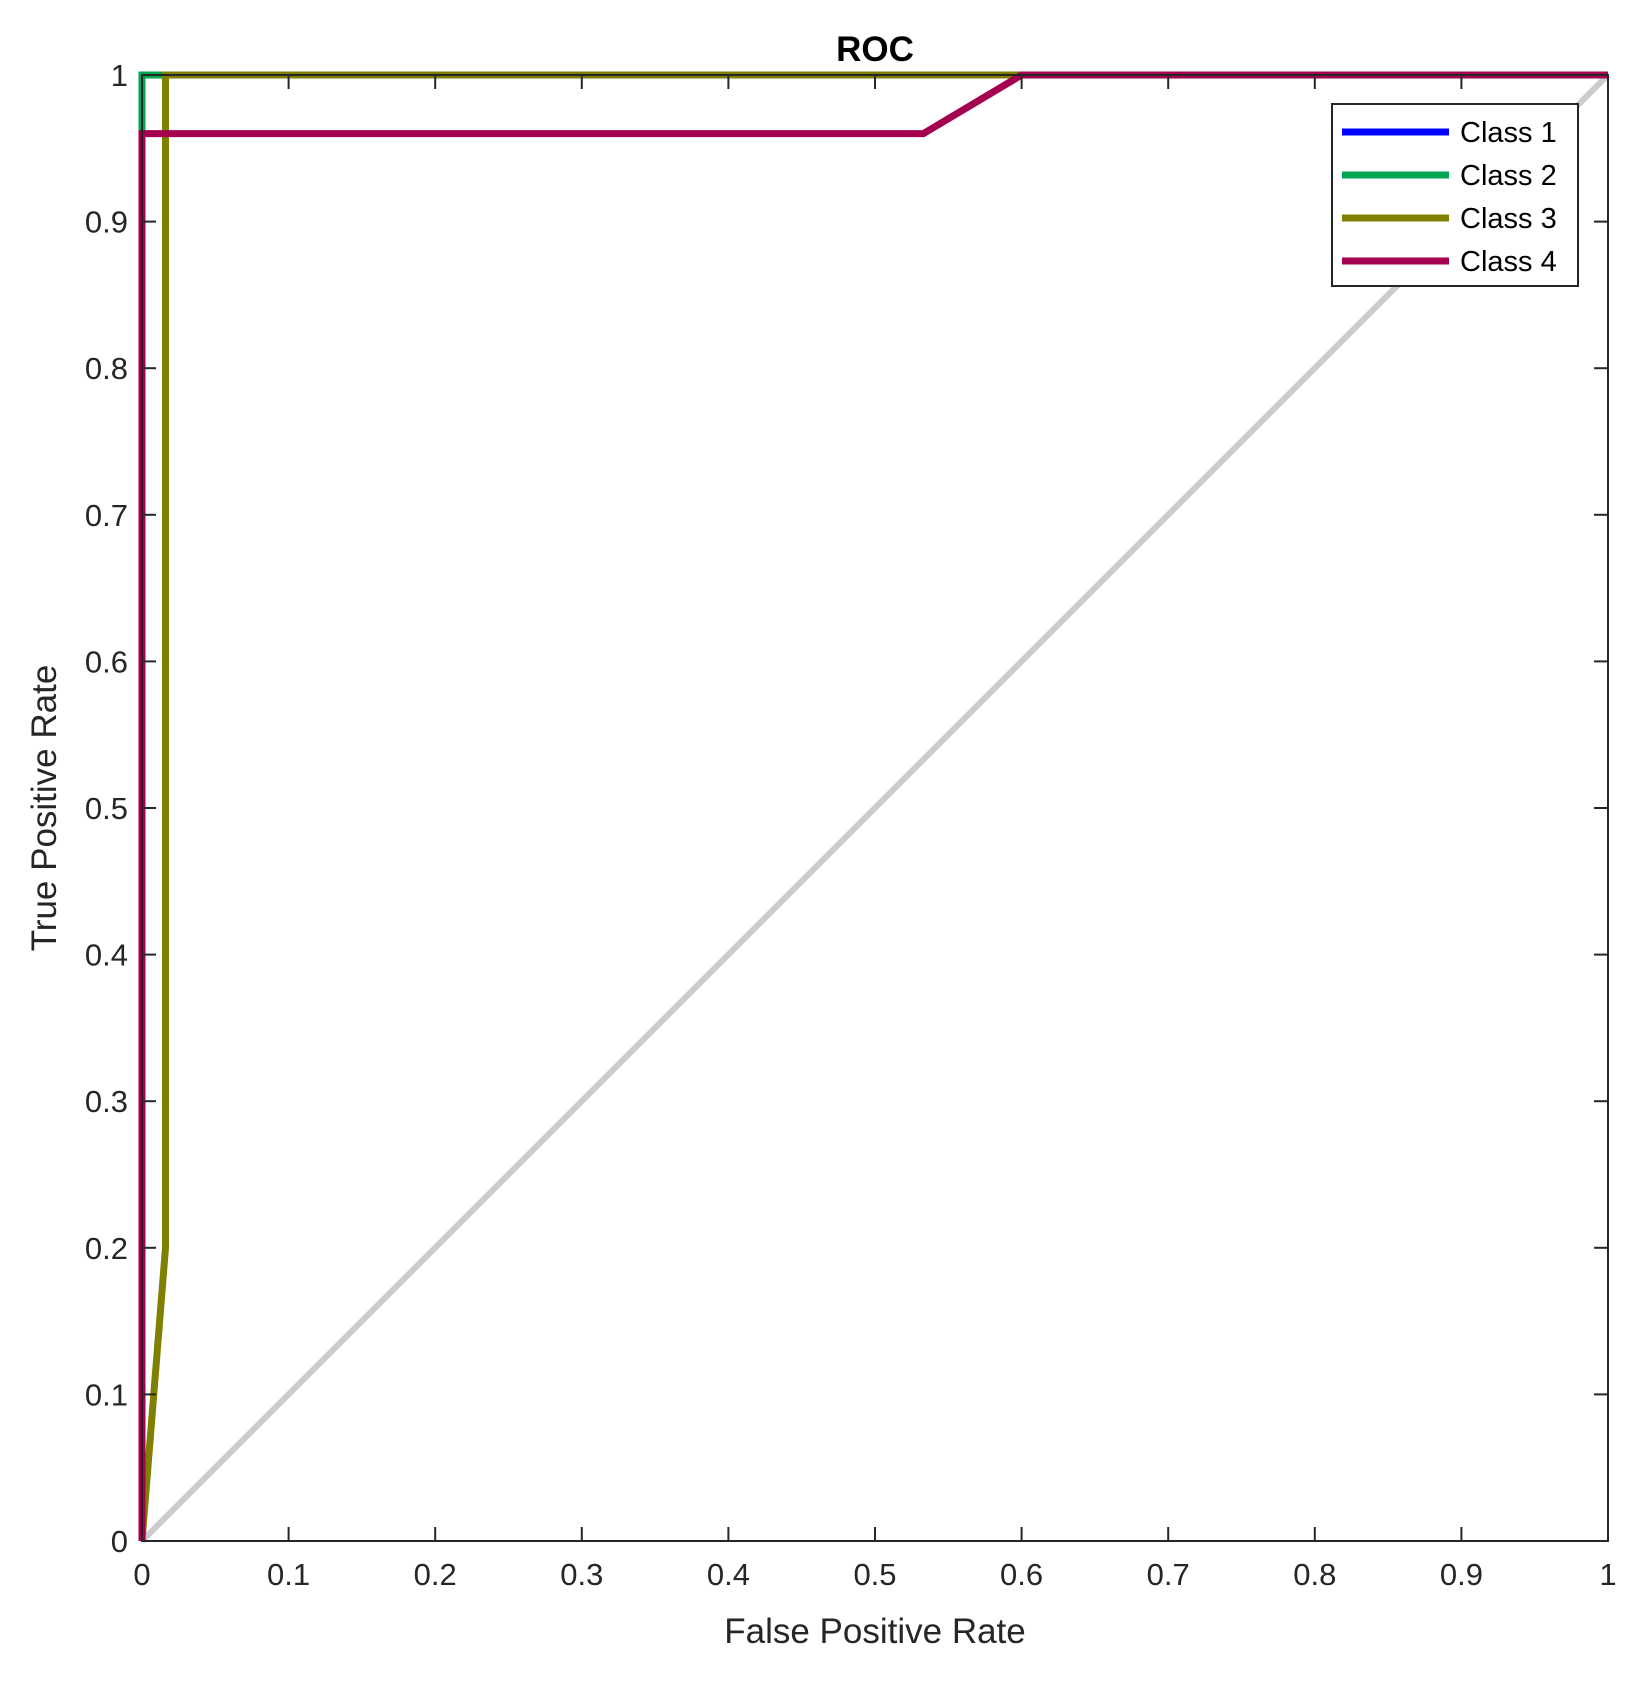  Describe the element at coordinates (106, 222) in the screenshot. I see `y-tick-label: 0.9` at that location.